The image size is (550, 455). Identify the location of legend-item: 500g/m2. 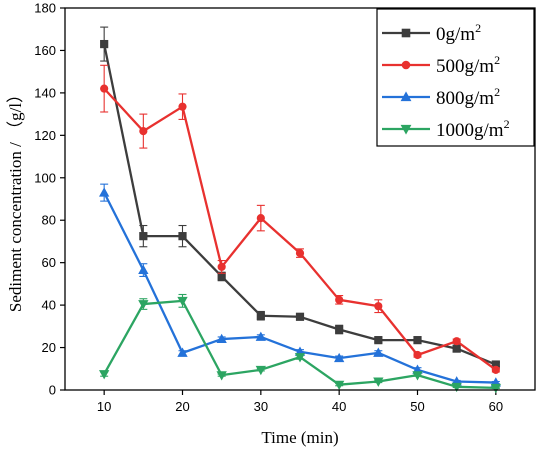
(441, 65).